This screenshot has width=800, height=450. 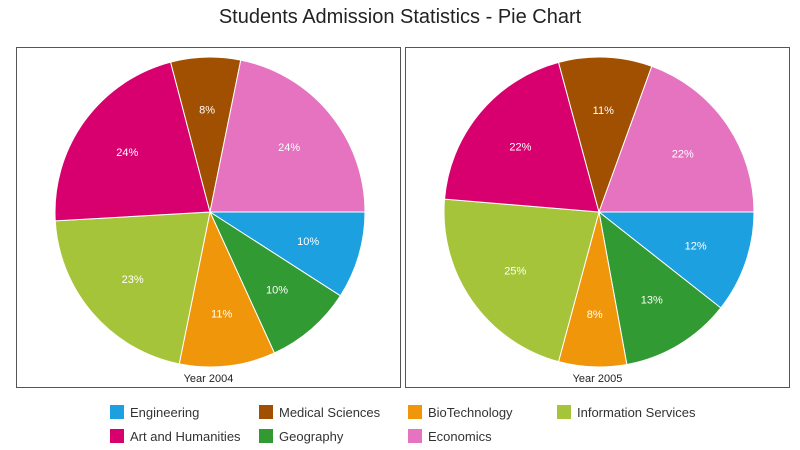 I want to click on legend-label: Medical Sciences, so click(x=330, y=412).